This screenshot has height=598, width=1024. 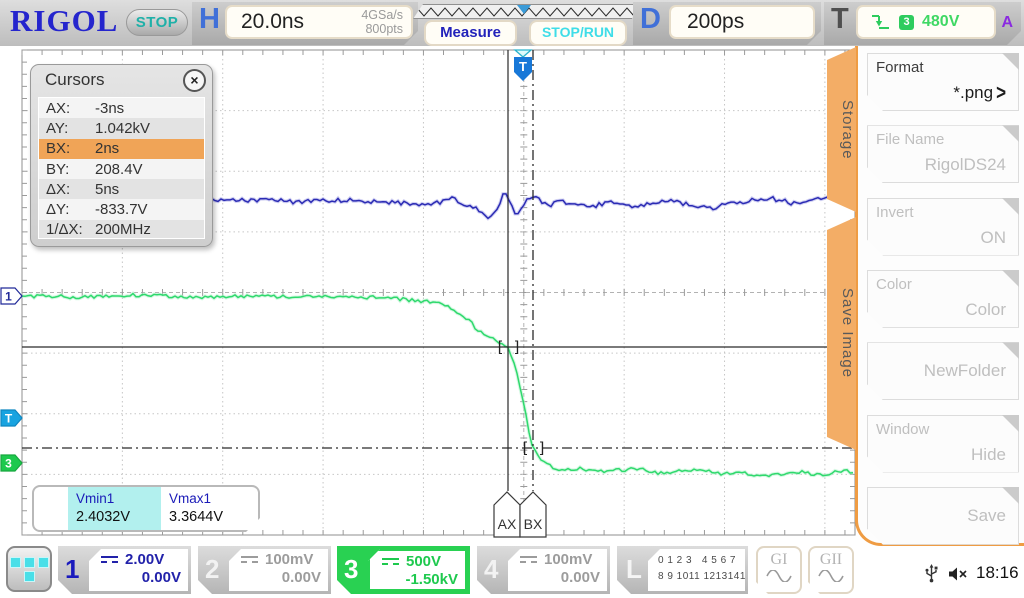 What do you see at coordinates (273, 21) in the screenshot?
I see `timebase-value: 20.0ns` at bounding box center [273, 21].